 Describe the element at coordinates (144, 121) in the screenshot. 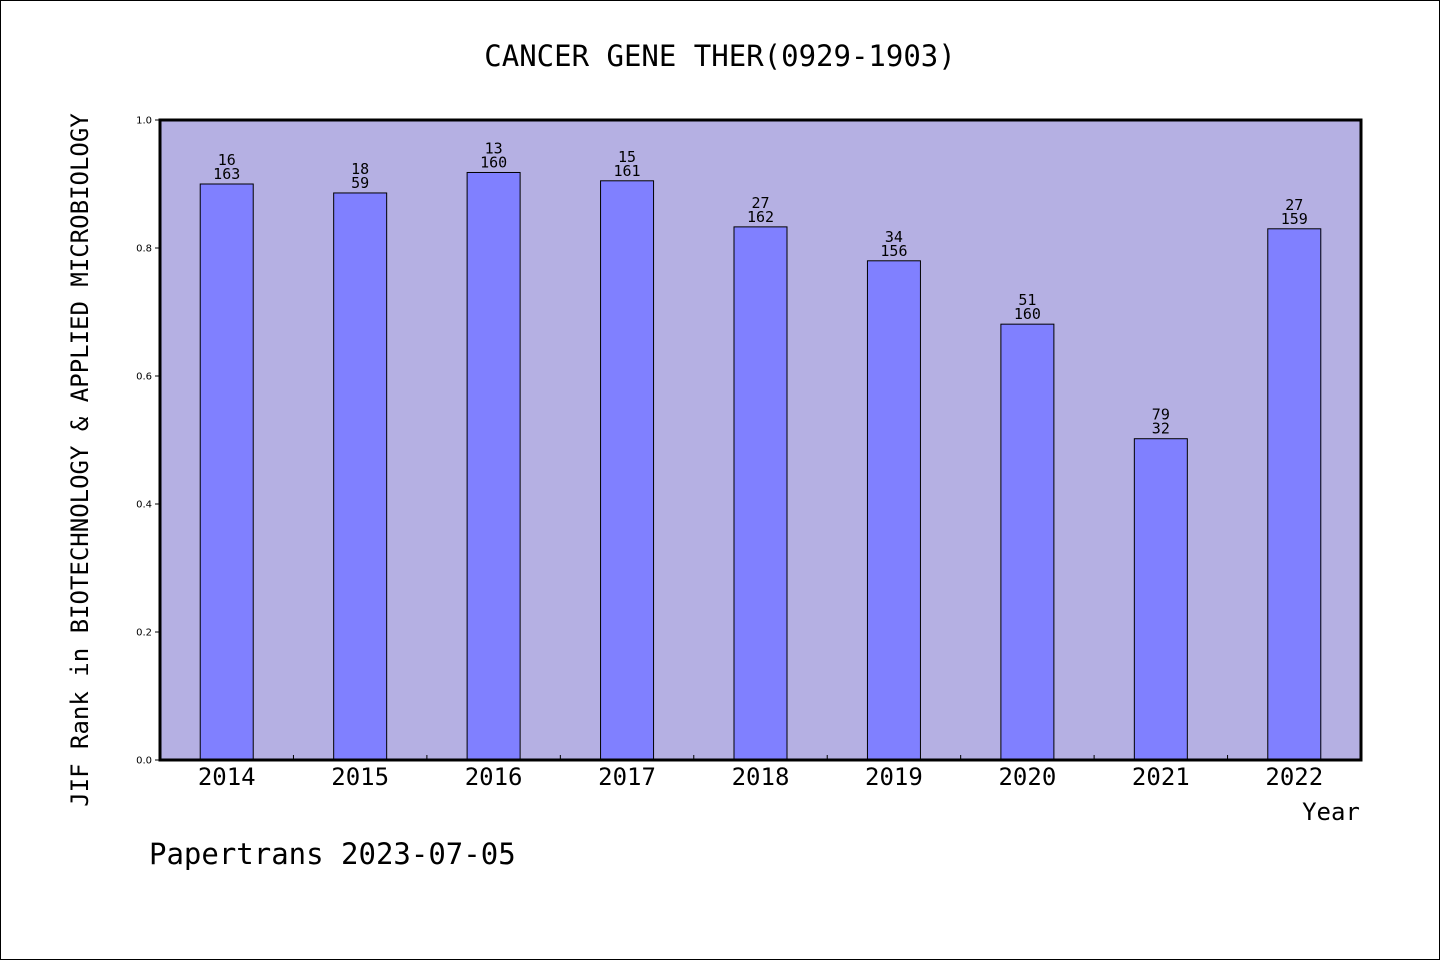

I see `y-tick-label: 1.0` at that location.